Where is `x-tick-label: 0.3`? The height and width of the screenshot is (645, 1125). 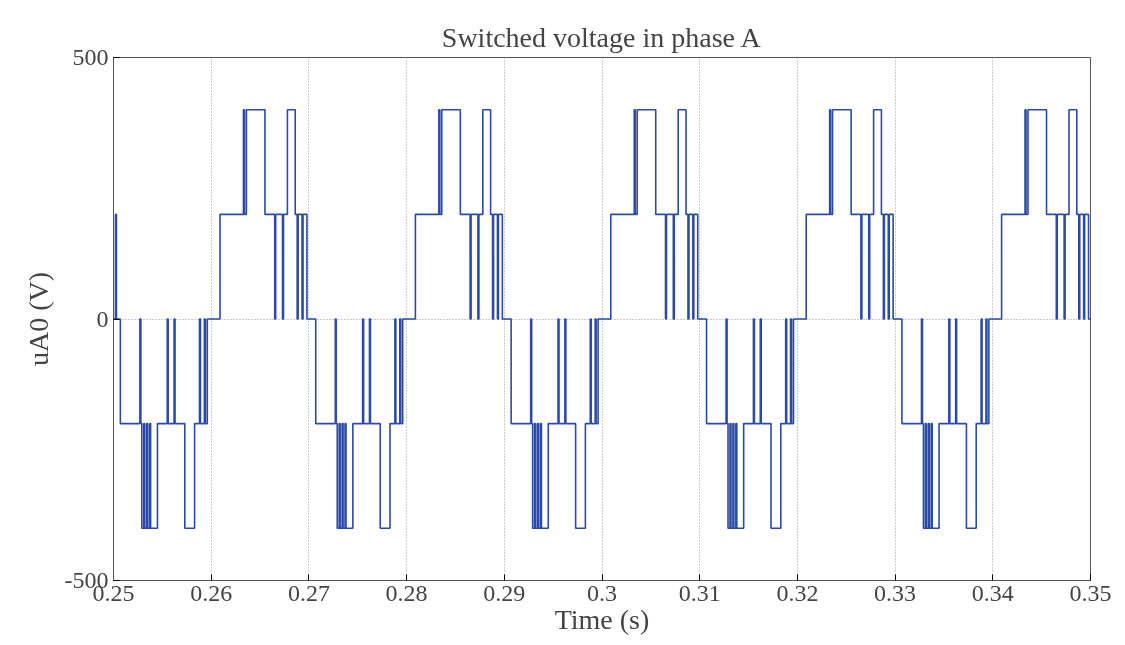 x-tick-label: 0.3 is located at coordinates (602, 592).